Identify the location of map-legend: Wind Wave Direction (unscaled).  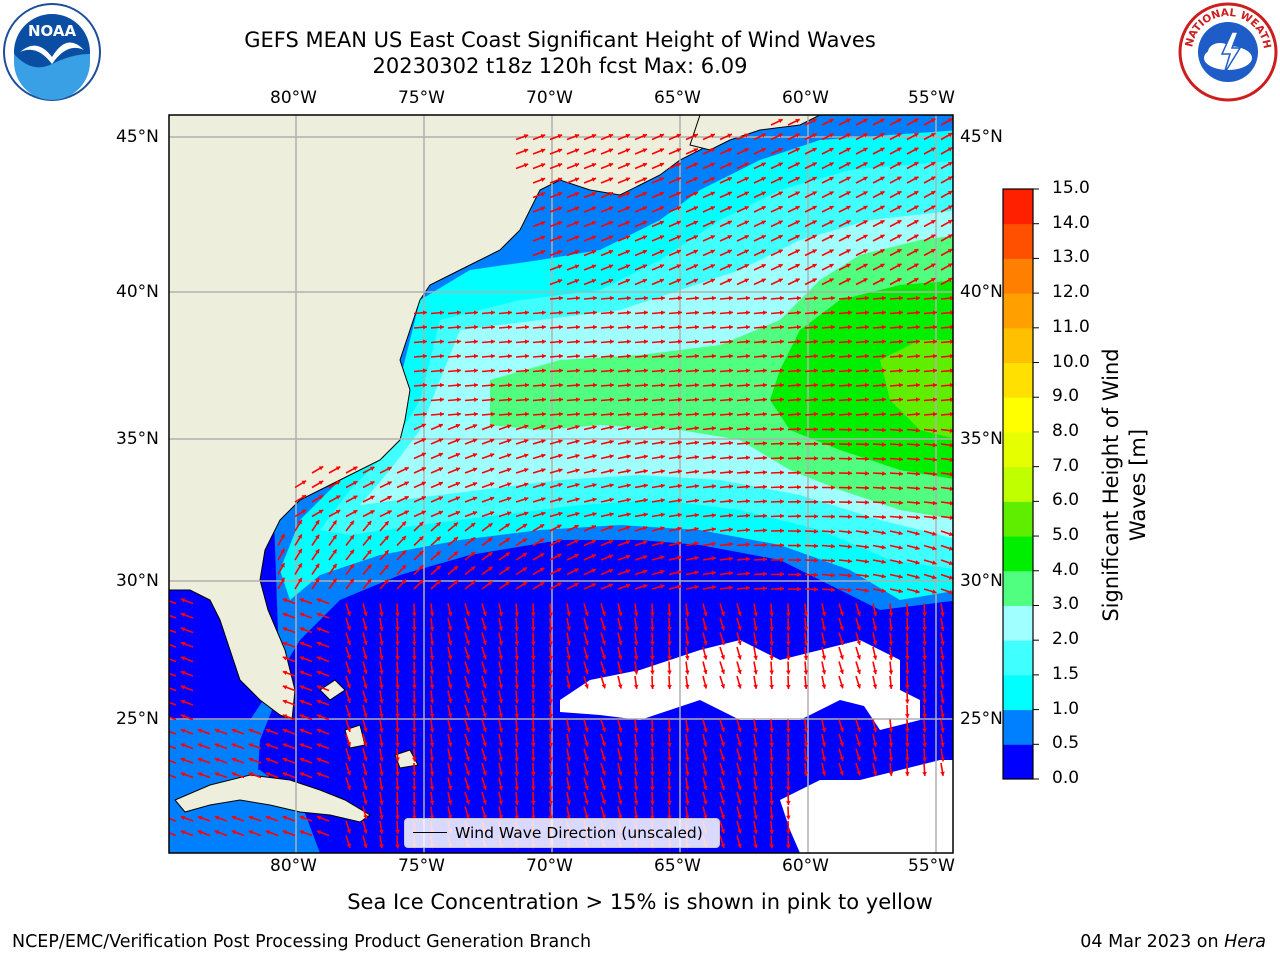
(562, 833).